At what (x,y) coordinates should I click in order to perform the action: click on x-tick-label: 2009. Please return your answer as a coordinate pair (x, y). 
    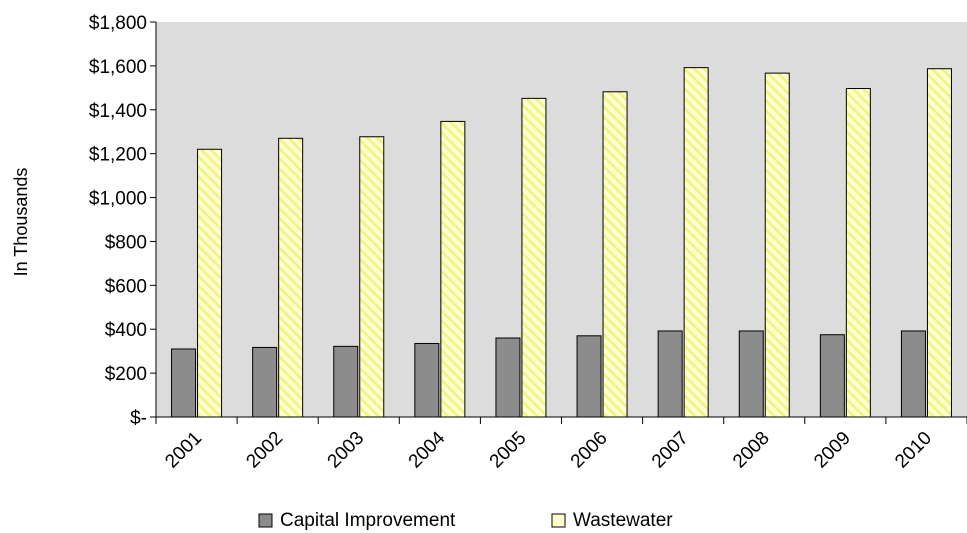
    Looking at the image, I should click on (832, 450).